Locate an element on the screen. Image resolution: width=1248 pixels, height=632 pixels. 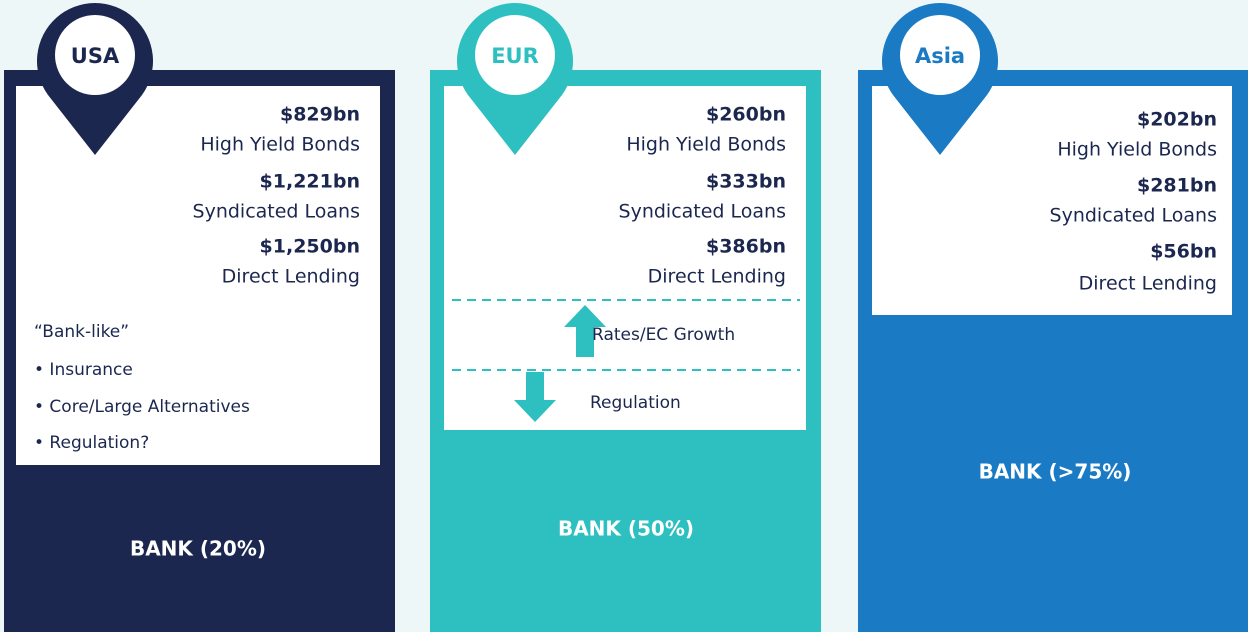
note: “Bank-like” is located at coordinates (81, 332).